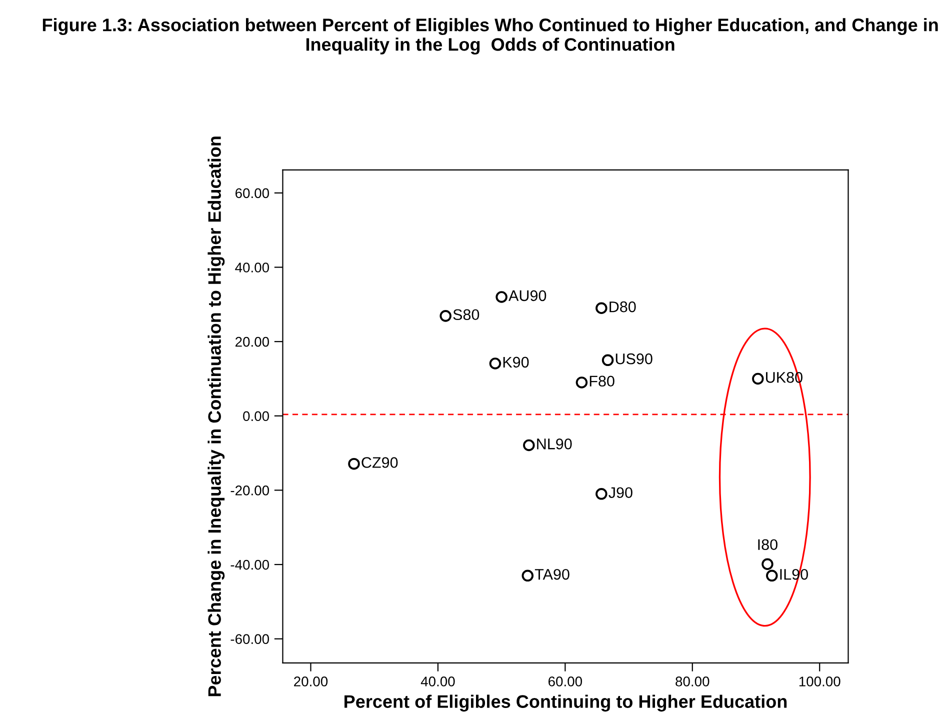 The width and height of the screenshot is (952, 723). I want to click on y-tick-label: 20.00, so click(252, 341).